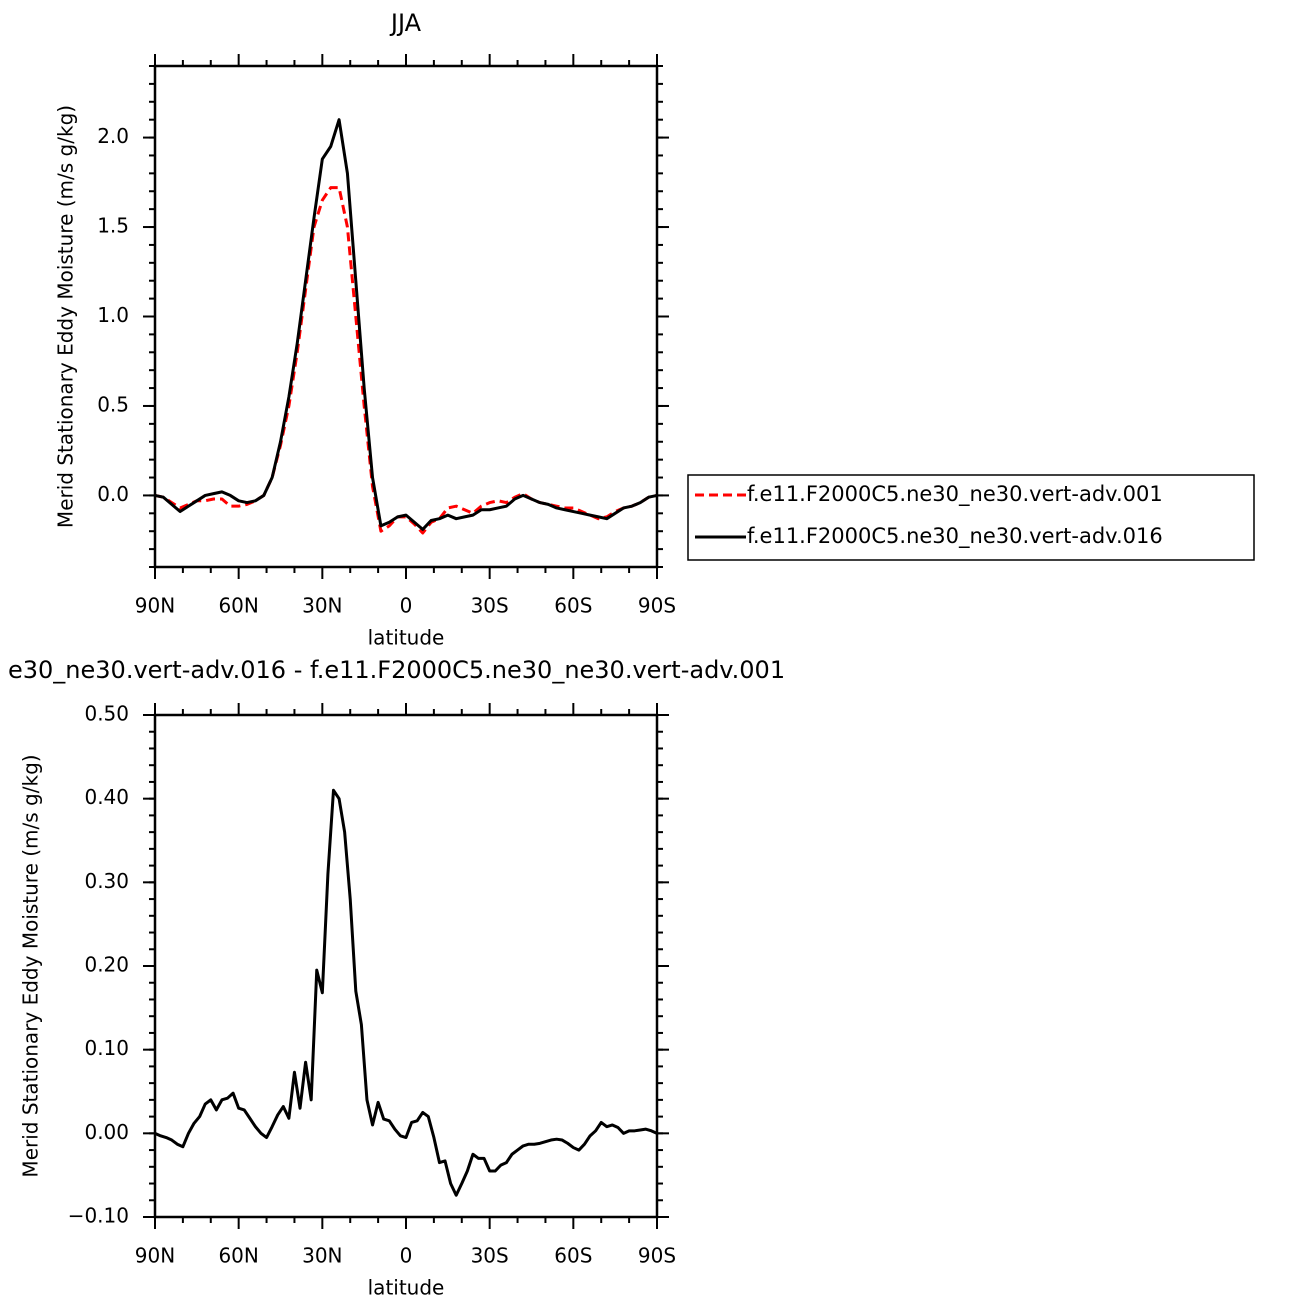 The height and width of the screenshot is (1308, 1308). Describe the element at coordinates (971, 517) in the screenshot. I see `legend-box` at that location.